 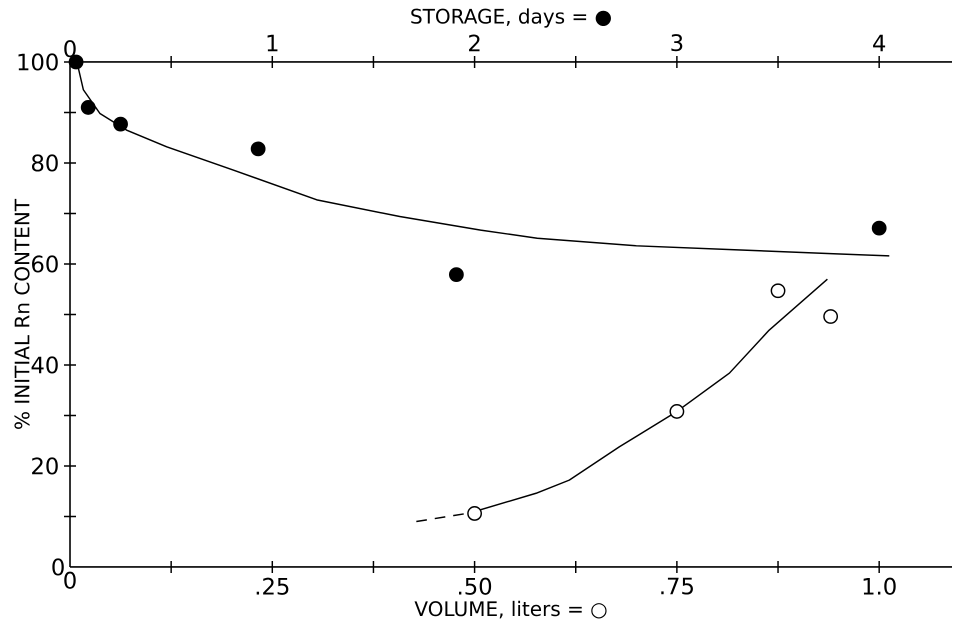 I want to click on x-axis-title: VOLUME, liters = ○, so click(x=510, y=609).